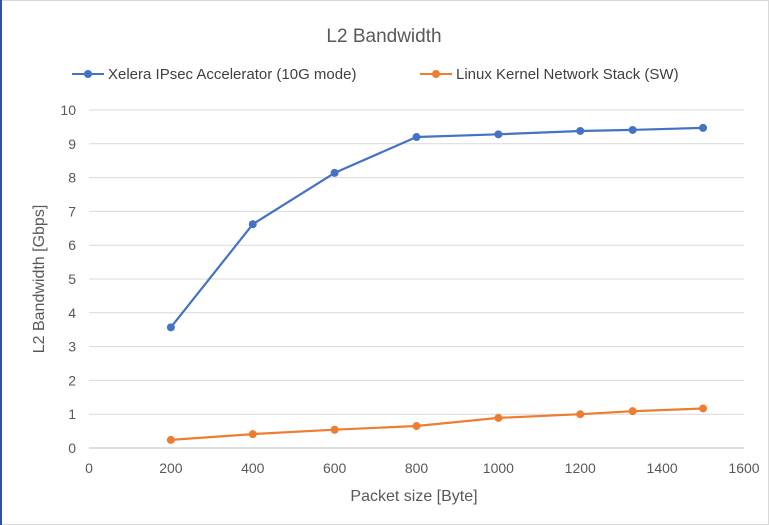 This screenshot has width=769, height=525. What do you see at coordinates (72, 144) in the screenshot?
I see `y-tick-label: 9` at bounding box center [72, 144].